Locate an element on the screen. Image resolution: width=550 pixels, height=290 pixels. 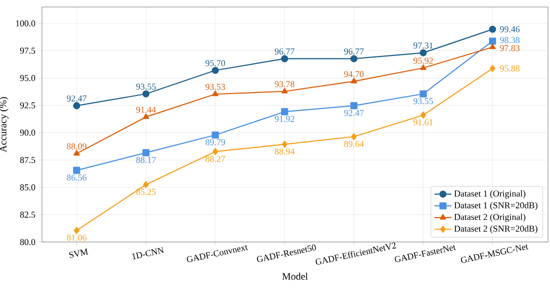
data-label: 85.25 is located at coordinates (146, 191).